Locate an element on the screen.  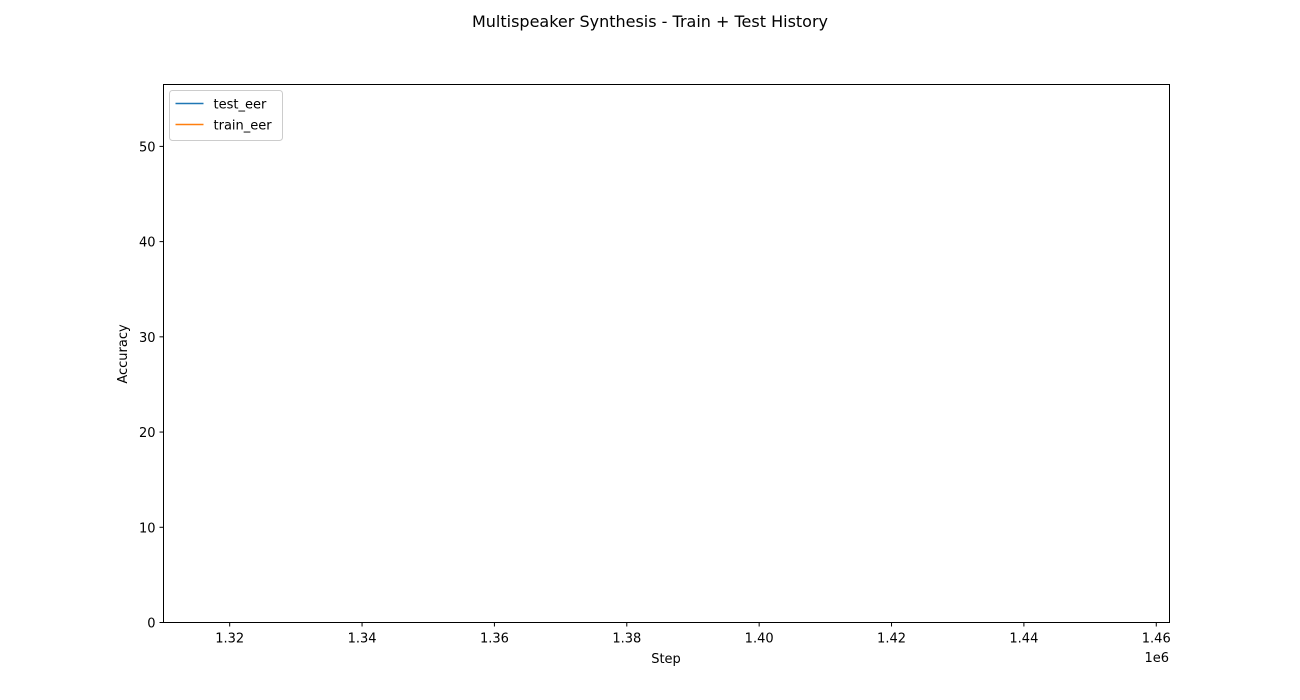
x-tick-label: 1.44 is located at coordinates (1023, 639).